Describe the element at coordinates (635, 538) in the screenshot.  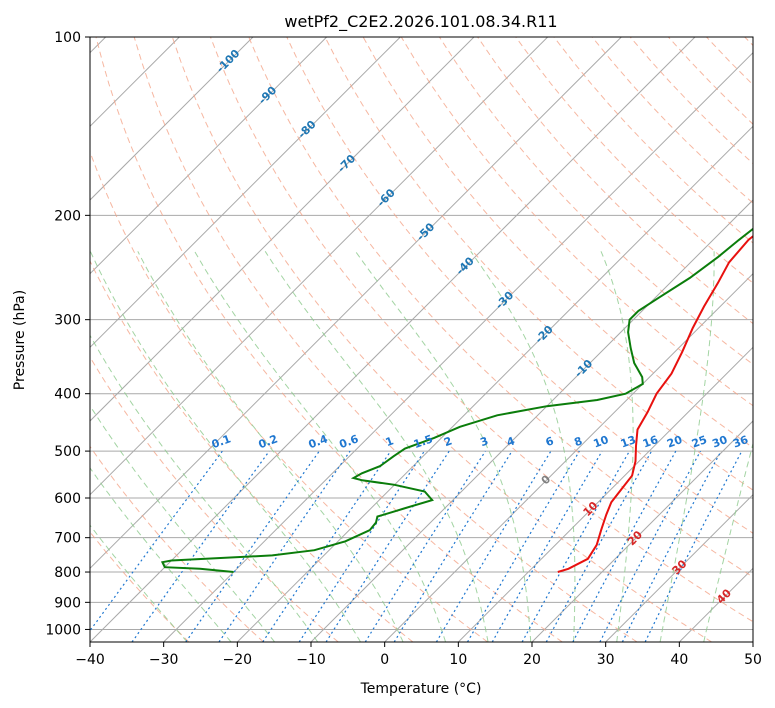
I see `isotherm-label: 20` at that location.